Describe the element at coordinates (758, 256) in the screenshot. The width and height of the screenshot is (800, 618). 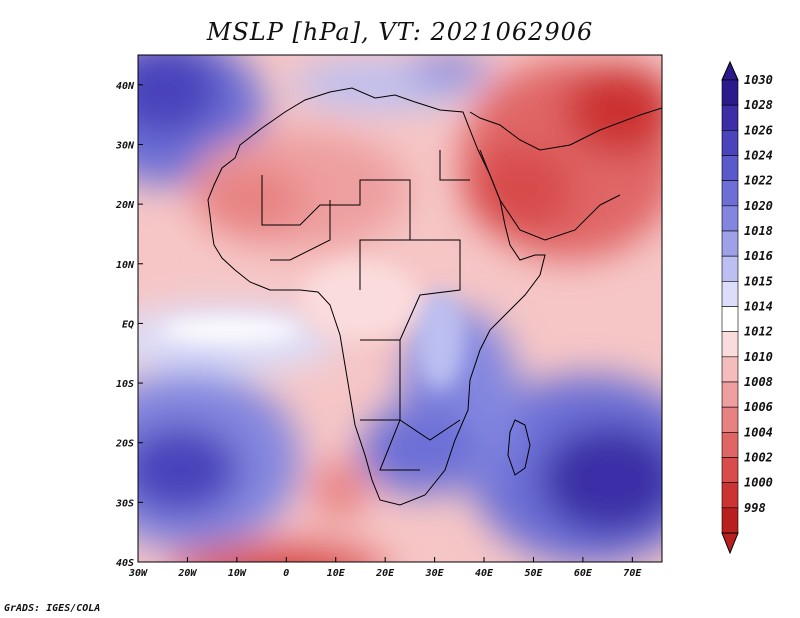
I see `colorbar-label: 1016` at that location.